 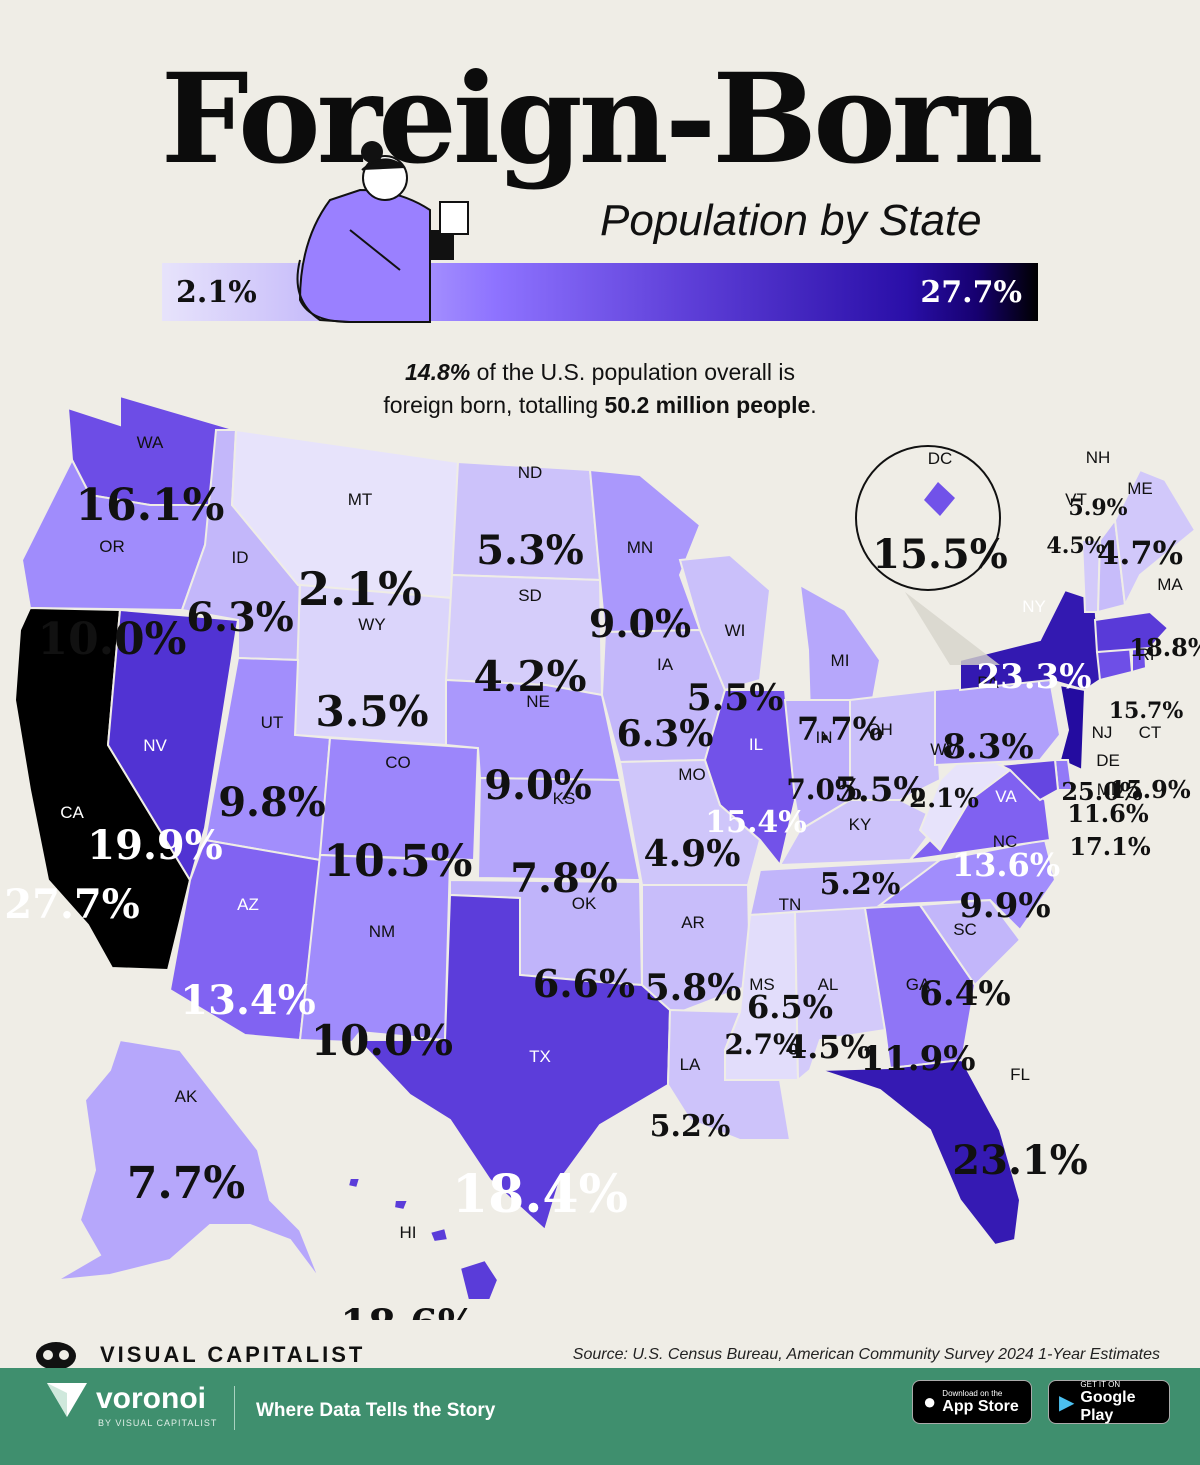 What do you see at coordinates (939, 499) in the screenshot?
I see `state-shape-dc` at bounding box center [939, 499].